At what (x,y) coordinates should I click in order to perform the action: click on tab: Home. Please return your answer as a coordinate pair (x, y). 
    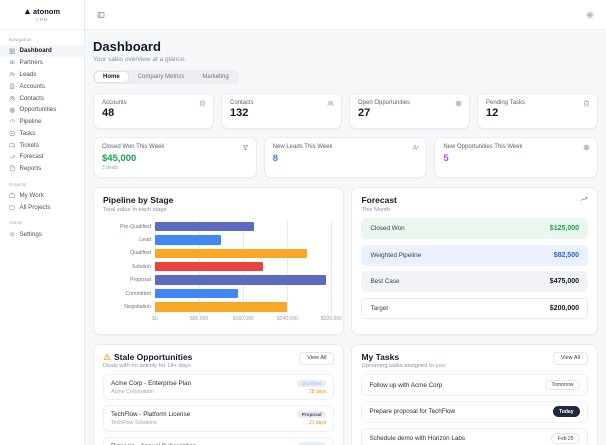
    Looking at the image, I should click on (111, 77).